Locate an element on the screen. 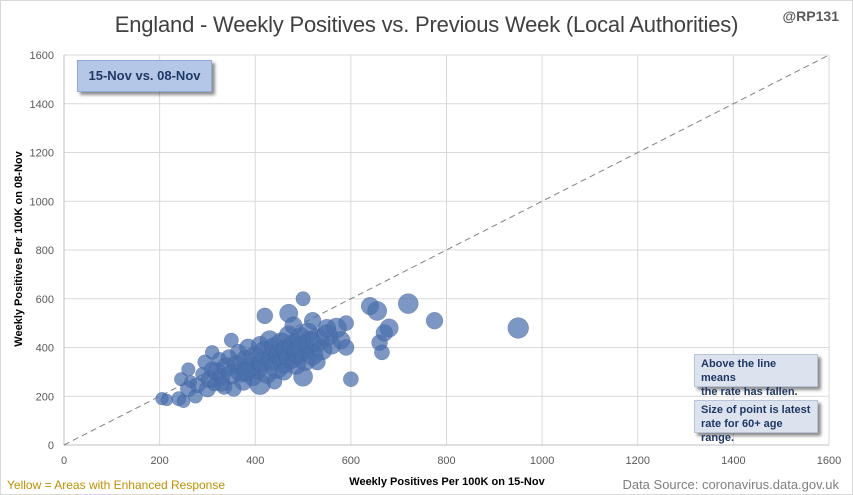 The width and height of the screenshot is (853, 495). y-tick-labels: 0 200 400 600 800 1000 1200 1400 1600 is located at coordinates (42, 251).